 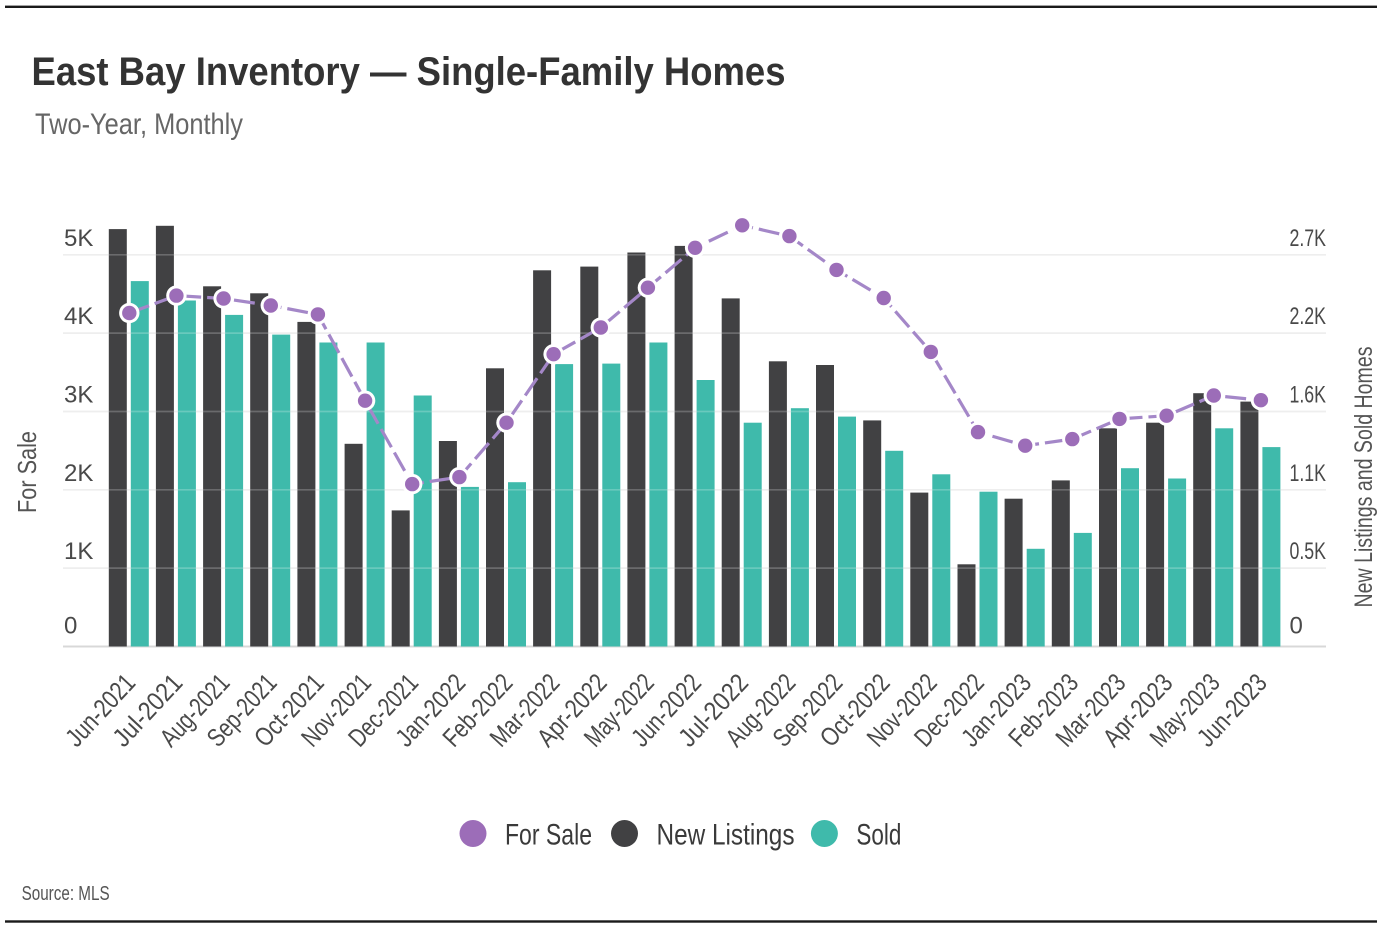 I want to click on svg-text: Sold, so click(x=878, y=835).